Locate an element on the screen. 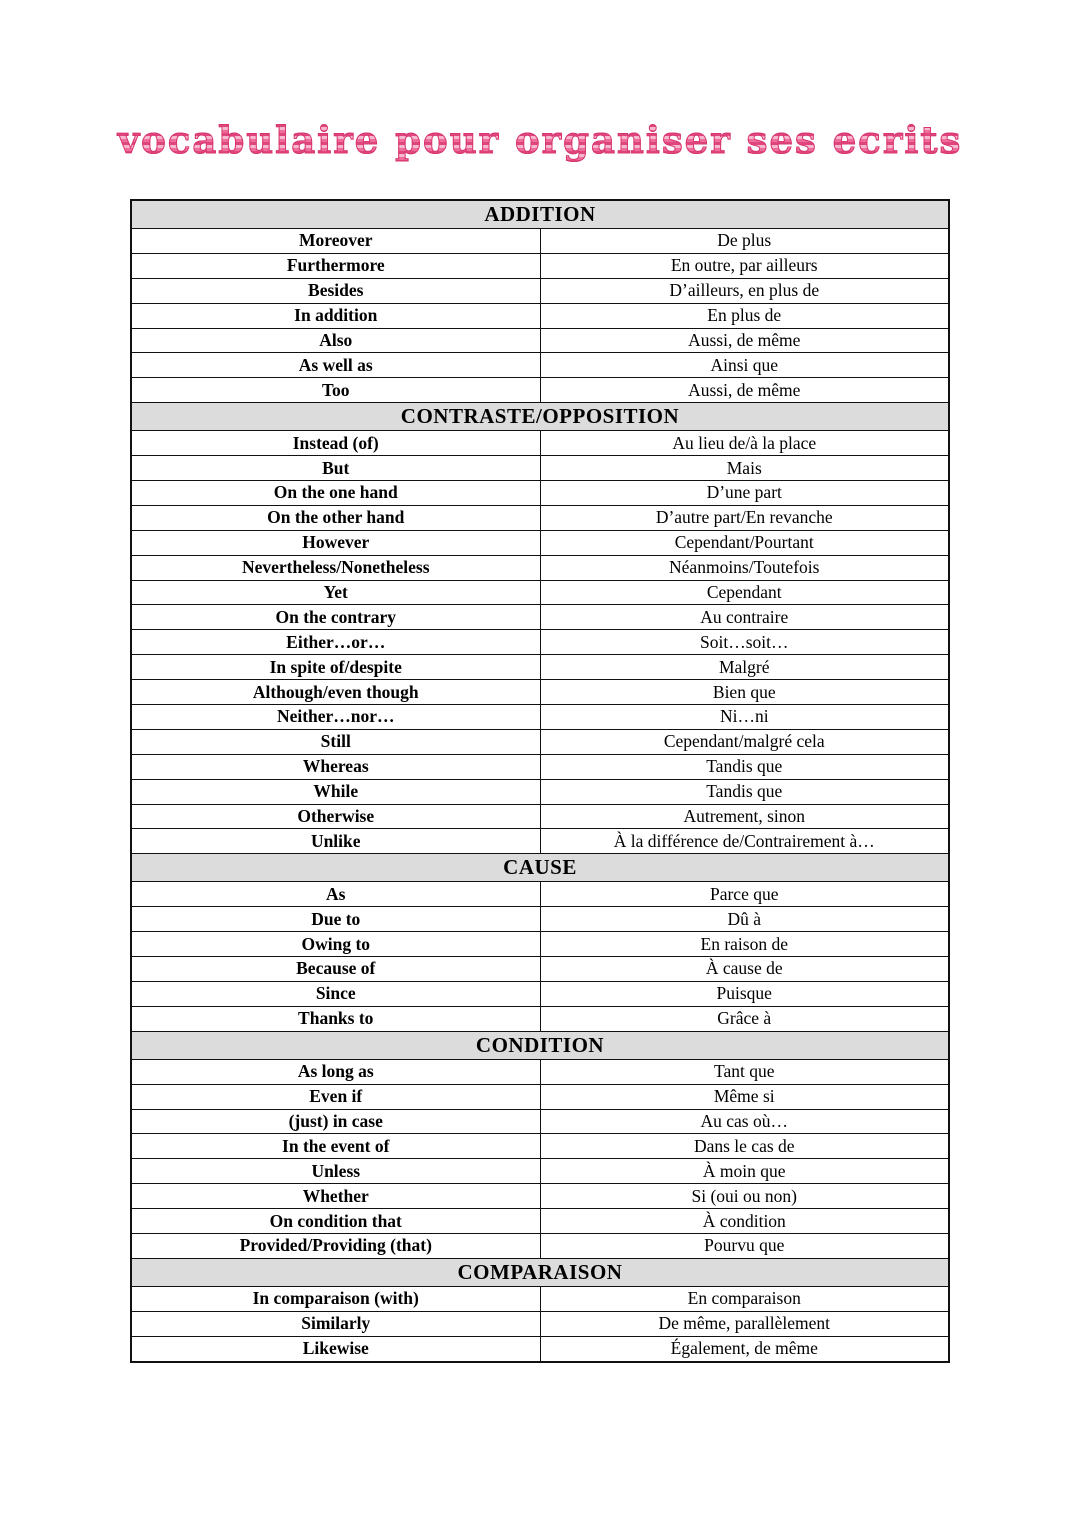  table-row: In the event of Dans le cas de is located at coordinates (540, 1146).